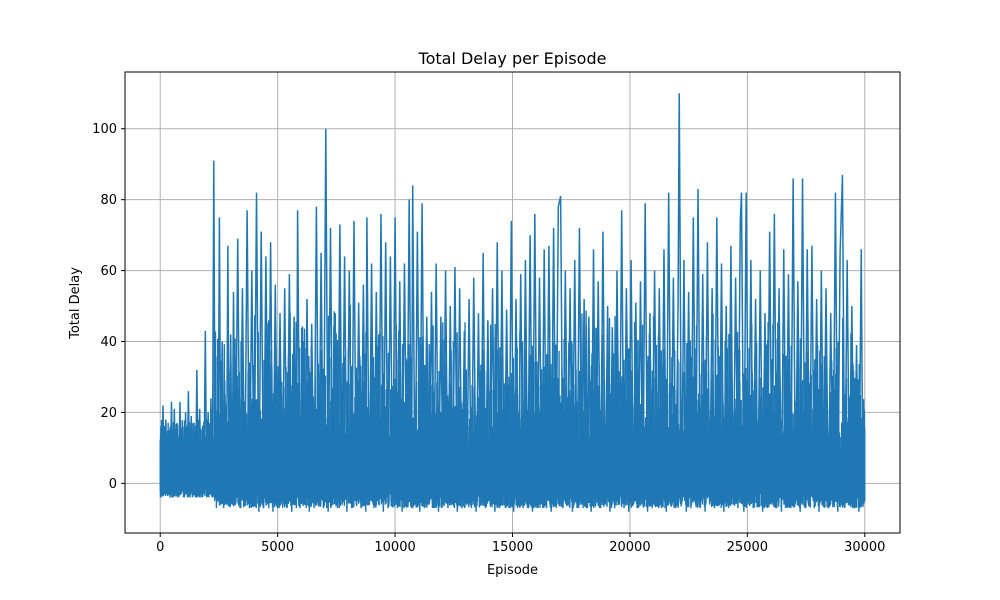 This screenshot has height=600, width=1000. What do you see at coordinates (75, 303) in the screenshot?
I see `y-axis-label: Total Delay` at bounding box center [75, 303].